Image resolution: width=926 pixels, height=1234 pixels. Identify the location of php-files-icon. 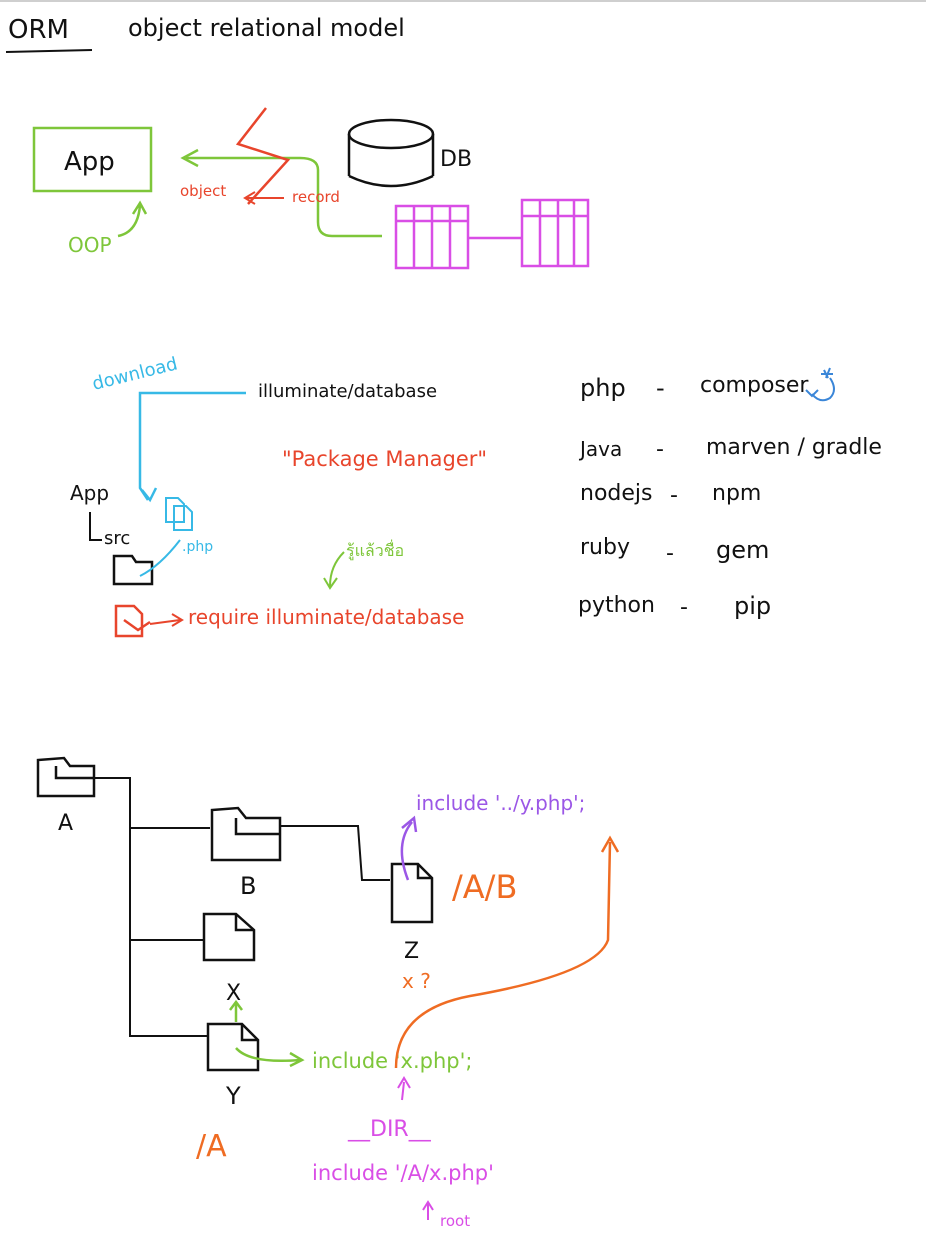
(179, 514).